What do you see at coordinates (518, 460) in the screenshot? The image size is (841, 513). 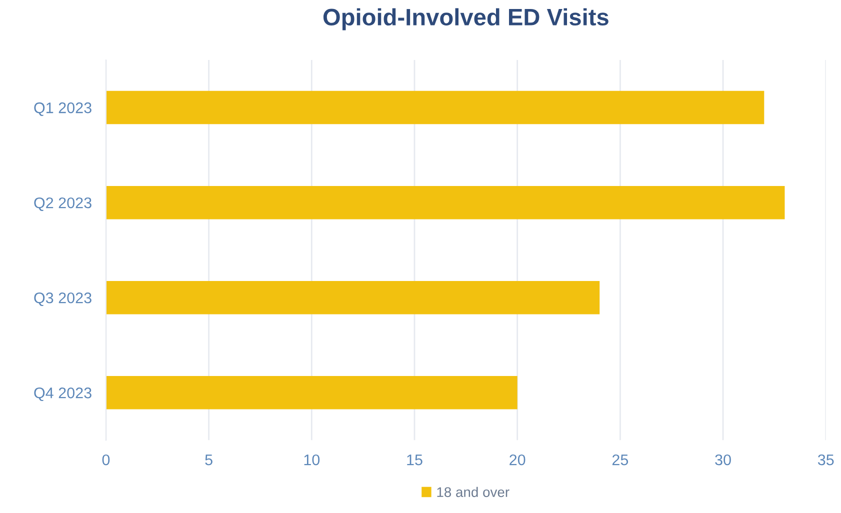 I see `x-tick-label: 20` at bounding box center [518, 460].